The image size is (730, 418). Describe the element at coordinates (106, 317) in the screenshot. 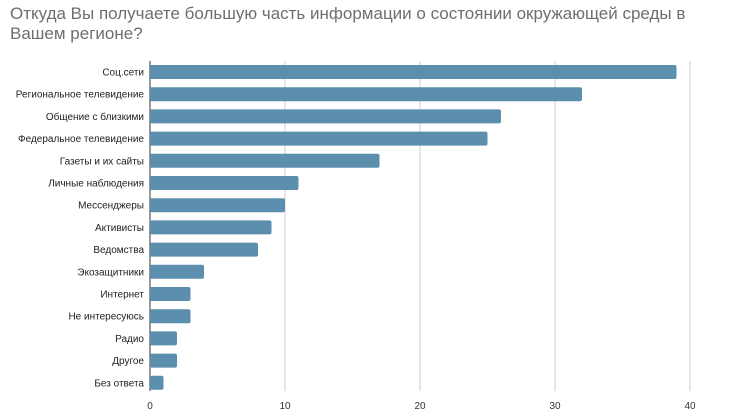

I see `category-label: Не интересуюсь` at that location.